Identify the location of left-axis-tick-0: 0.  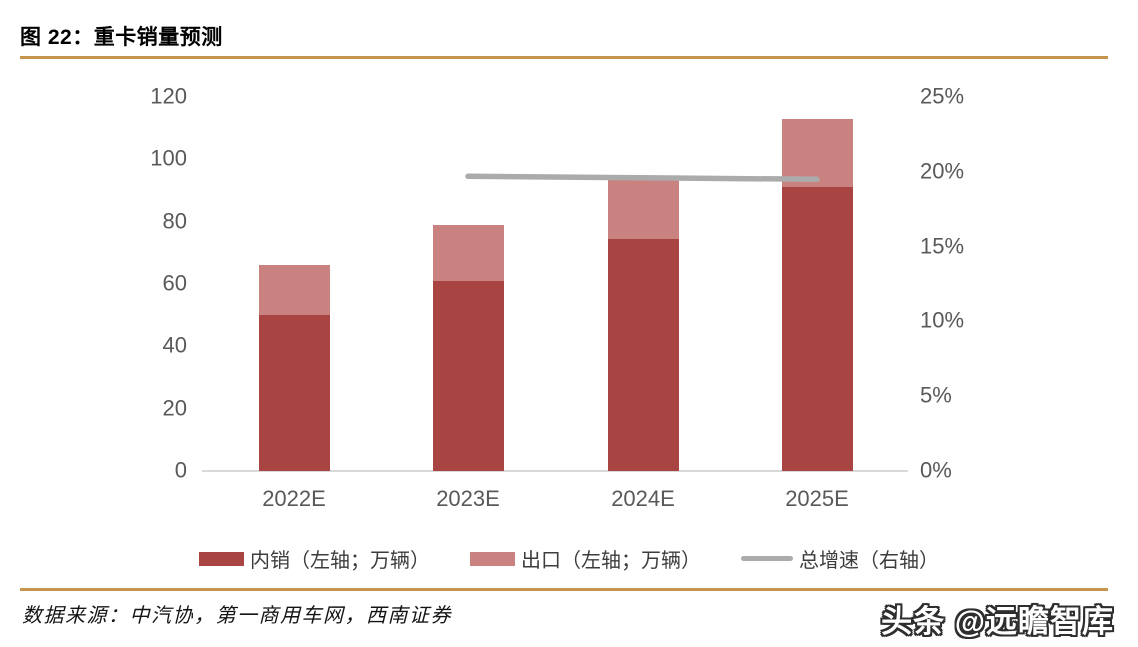
(180, 470).